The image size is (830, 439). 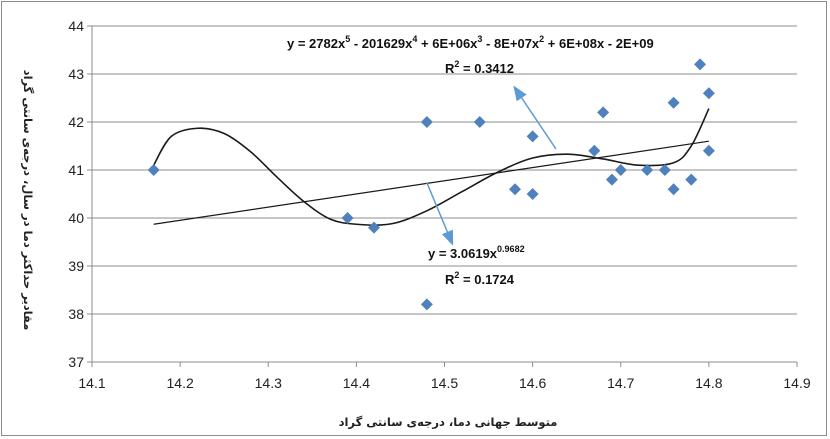 I want to click on poly-r-squared: R2 = 0.3412, so click(x=479, y=67).